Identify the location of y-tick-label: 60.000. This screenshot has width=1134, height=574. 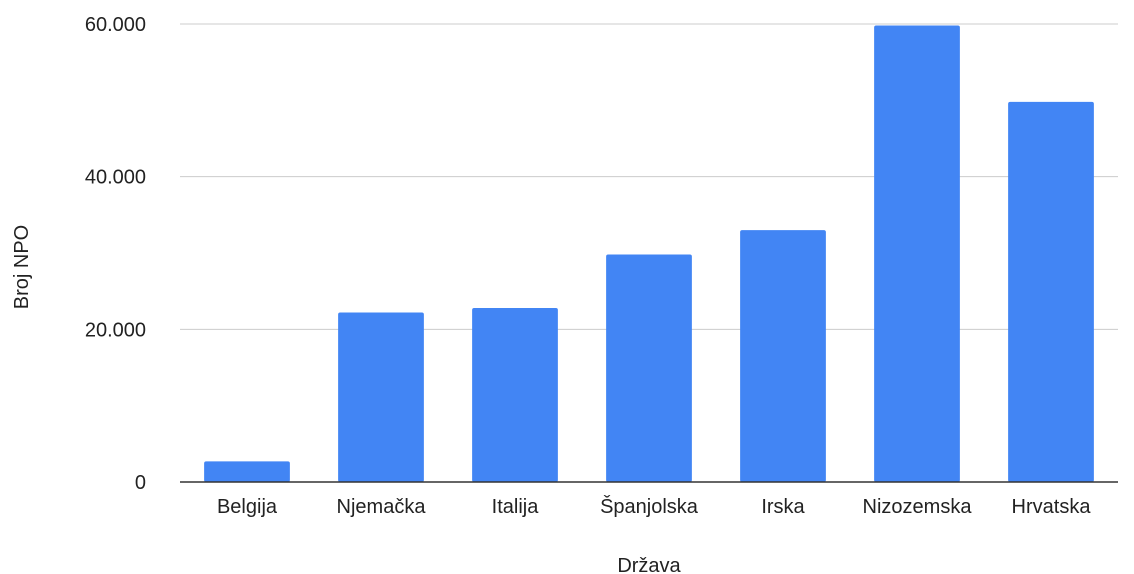
(115, 25).